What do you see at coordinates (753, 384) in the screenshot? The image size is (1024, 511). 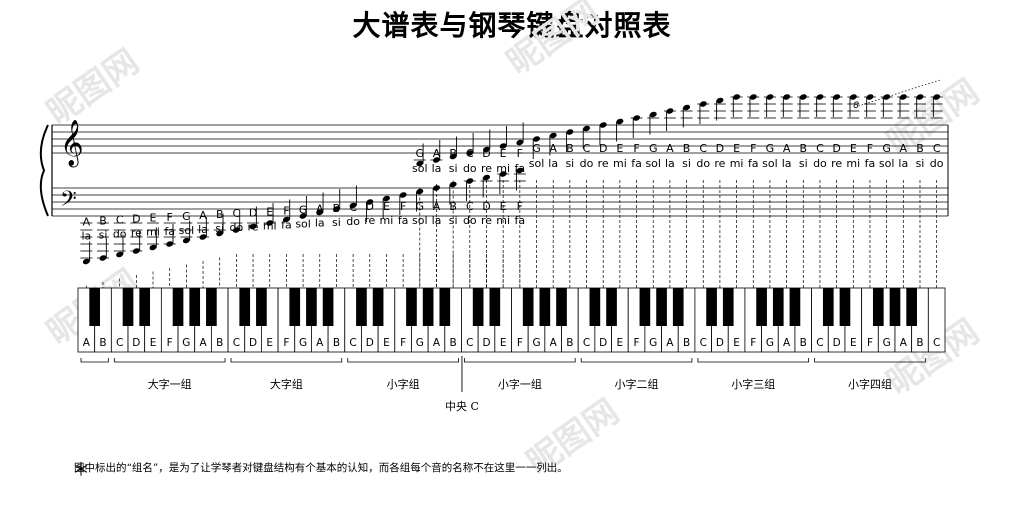 I see `group-label: 小字三组` at bounding box center [753, 384].